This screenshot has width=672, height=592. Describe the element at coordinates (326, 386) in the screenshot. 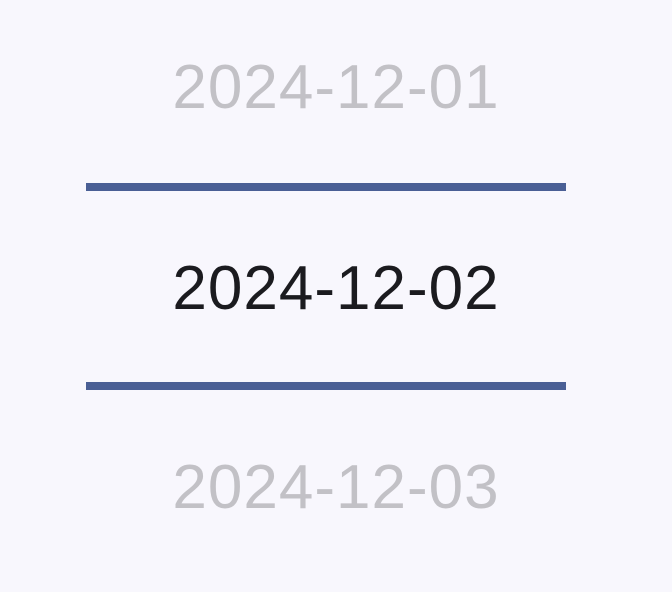

I see `selection-divider-bottom` at that location.